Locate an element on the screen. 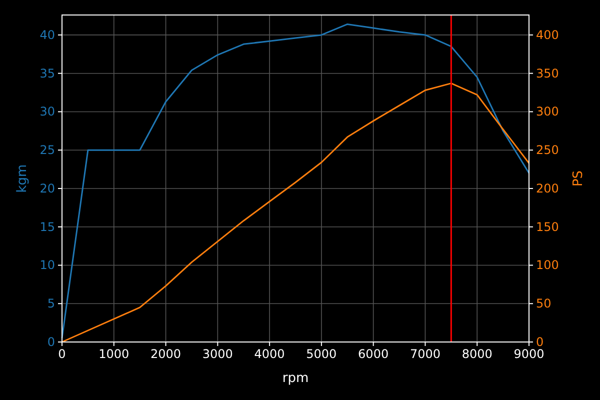  y2-axis-title: PS is located at coordinates (578, 178).